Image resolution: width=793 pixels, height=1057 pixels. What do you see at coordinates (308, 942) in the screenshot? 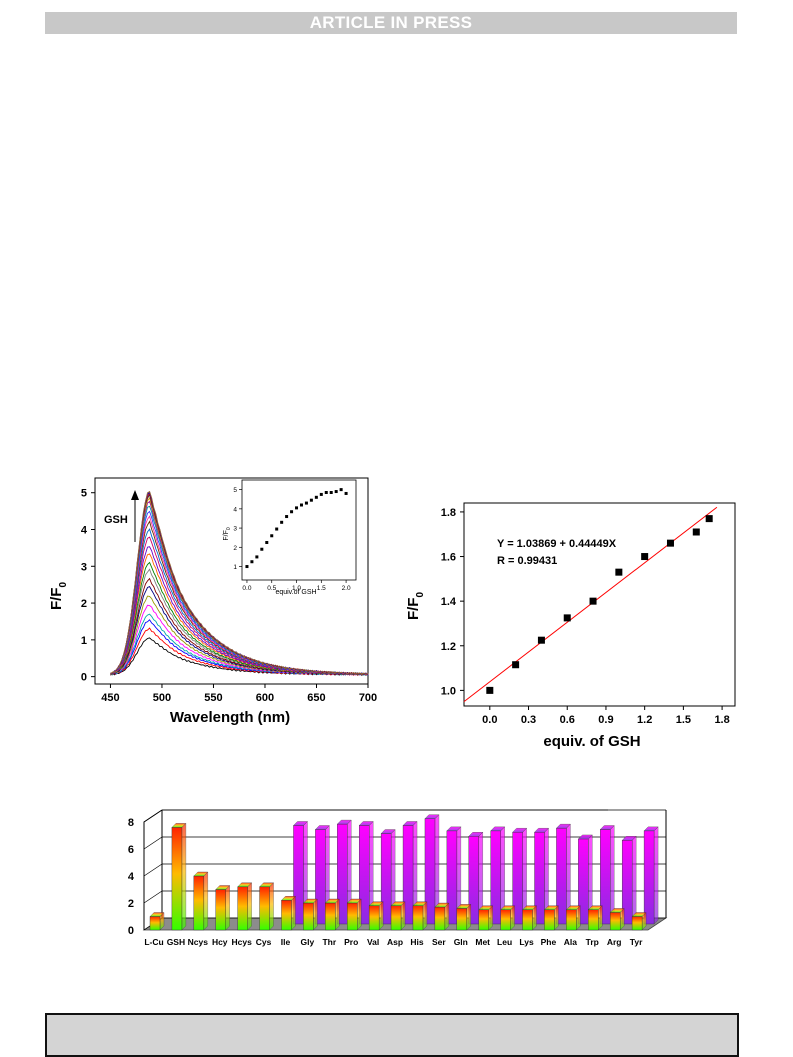
I see `chart3-category-label: Gly` at bounding box center [308, 942].